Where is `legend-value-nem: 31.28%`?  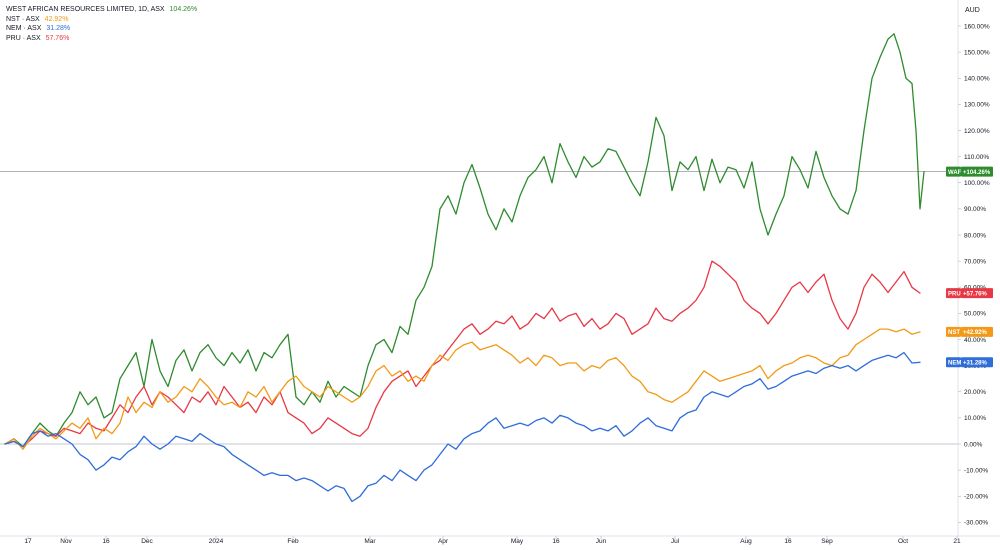 legend-value-nem: 31.28% is located at coordinates (58, 28).